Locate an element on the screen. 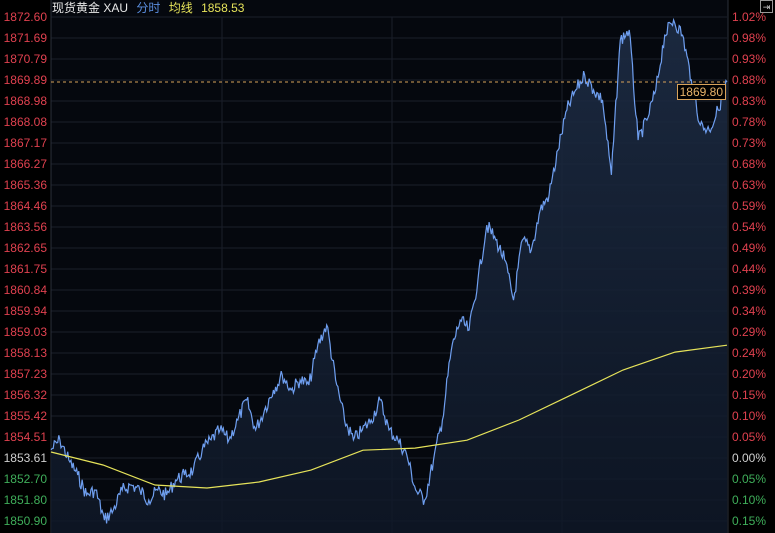 The width and height of the screenshot is (775, 533). left-tick-label: 1855.42 is located at coordinates (26, 416).